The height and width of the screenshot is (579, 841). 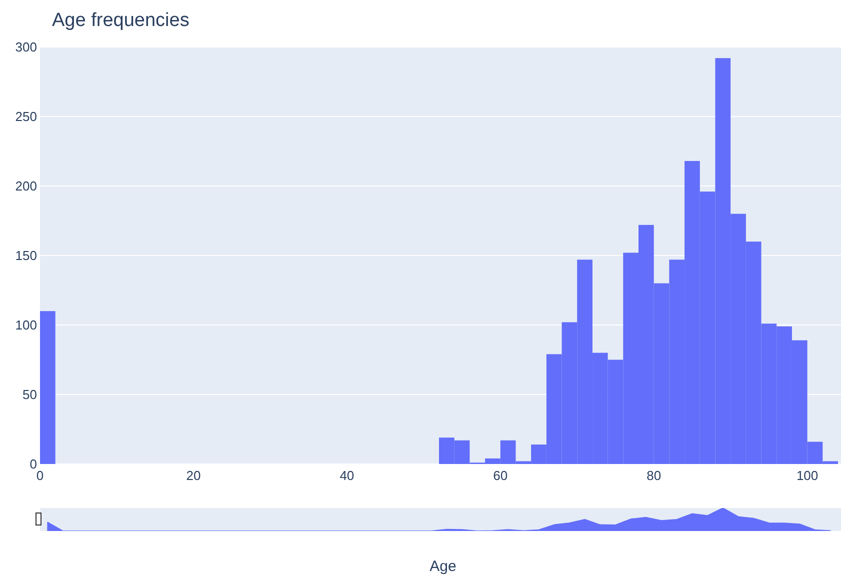 What do you see at coordinates (347, 475) in the screenshot?
I see `x-tick-label: 40` at bounding box center [347, 475].